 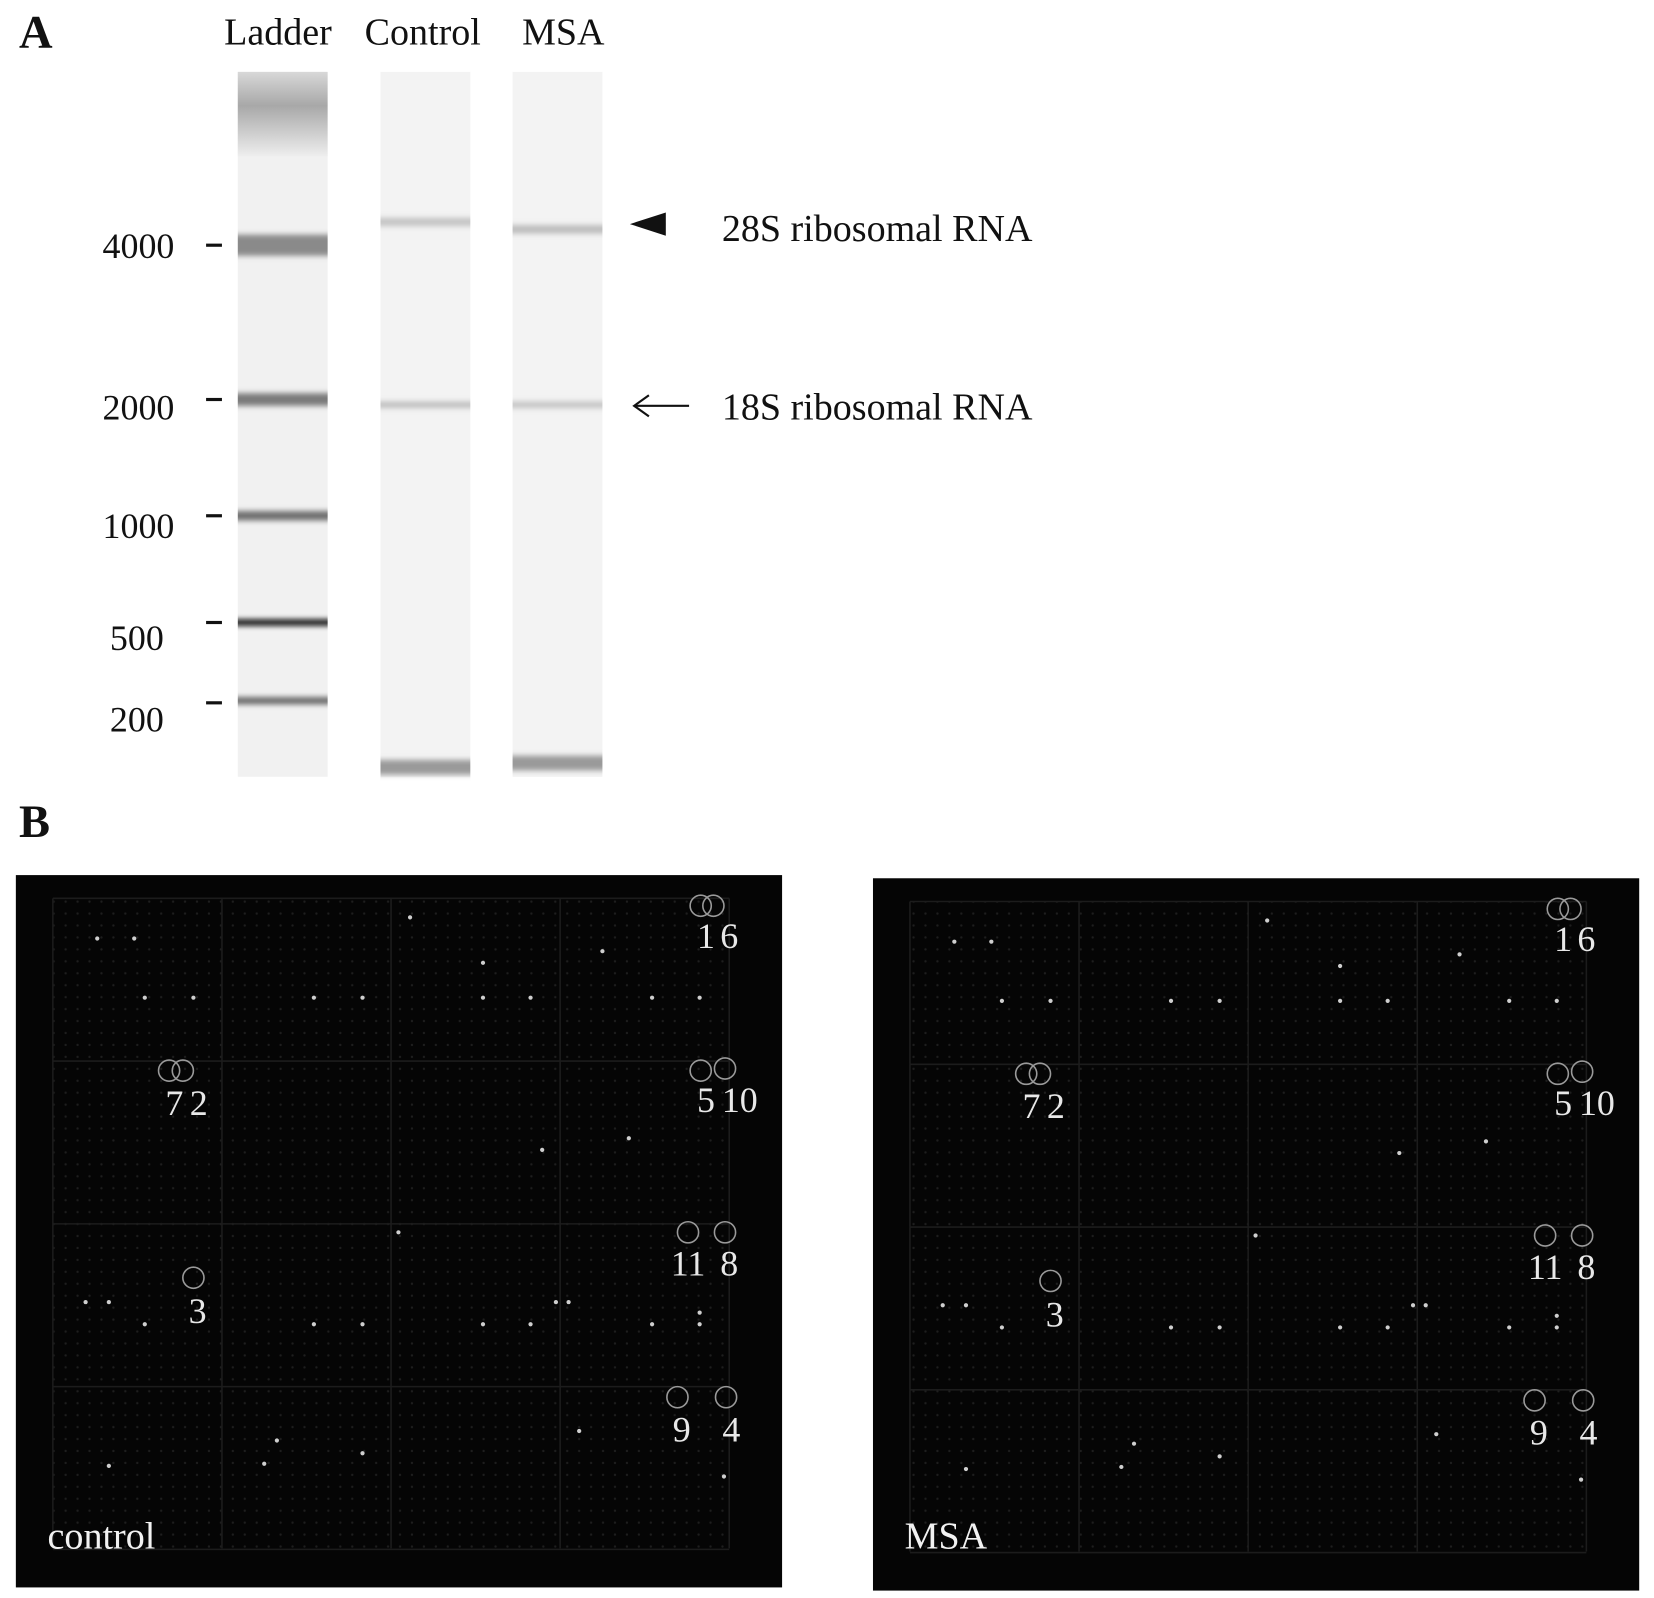 What do you see at coordinates (729, 1264) in the screenshot?
I see `spot-label: 8` at bounding box center [729, 1264].